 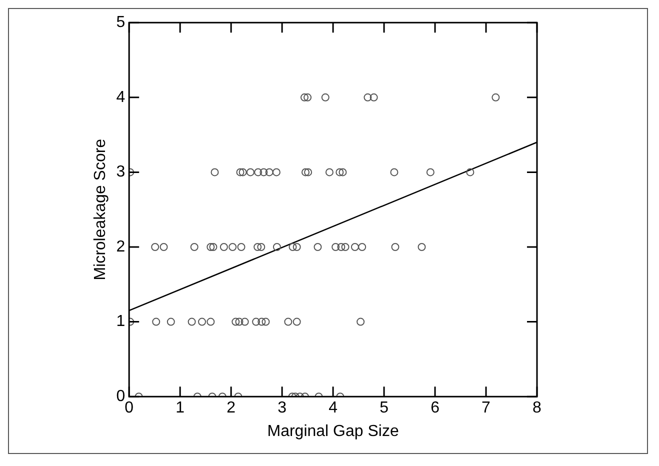 I want to click on y-tick-label: 0, so click(x=121, y=397).